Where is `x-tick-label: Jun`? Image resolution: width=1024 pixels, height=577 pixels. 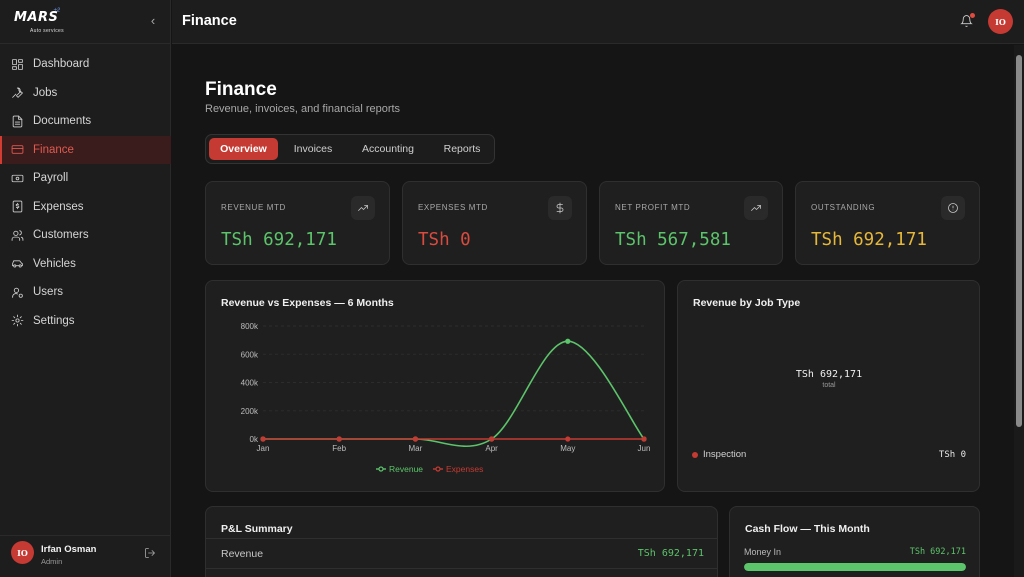
x-tick-label: Jun is located at coordinates (644, 448).